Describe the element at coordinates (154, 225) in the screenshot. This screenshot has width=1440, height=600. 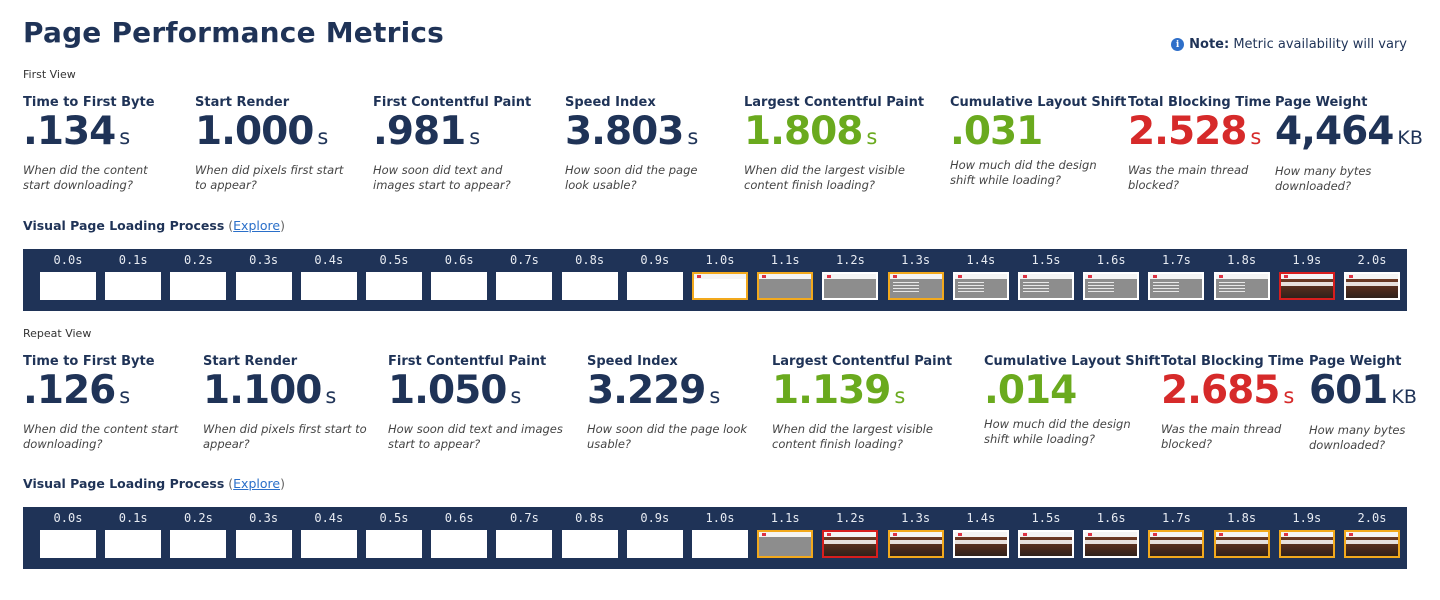
I see `first-view-strip-heading: Visual Page Loading Process (Explore)` at that location.